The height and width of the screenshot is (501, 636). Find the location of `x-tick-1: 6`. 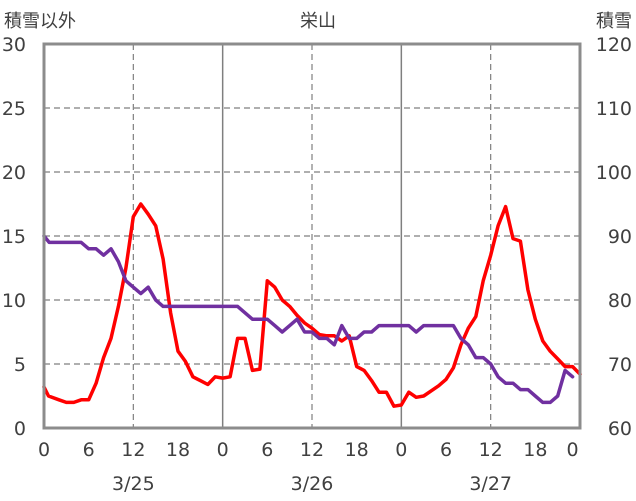

x-tick-1: 6 is located at coordinates (89, 450).